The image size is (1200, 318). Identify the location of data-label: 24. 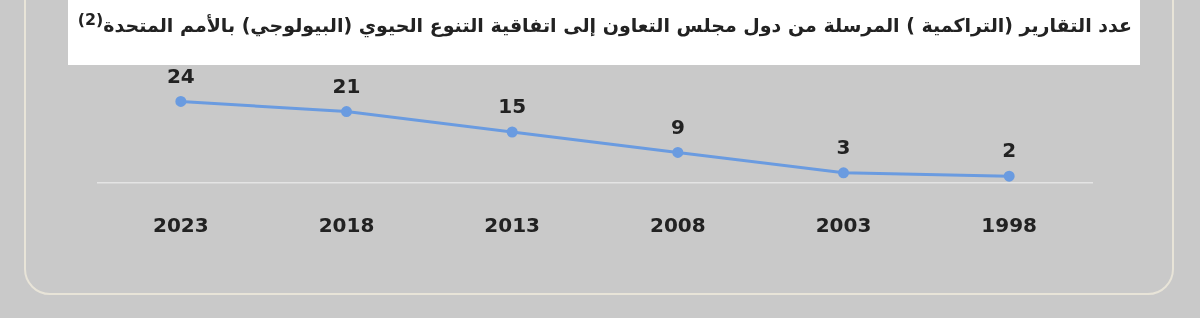
(180, 75).